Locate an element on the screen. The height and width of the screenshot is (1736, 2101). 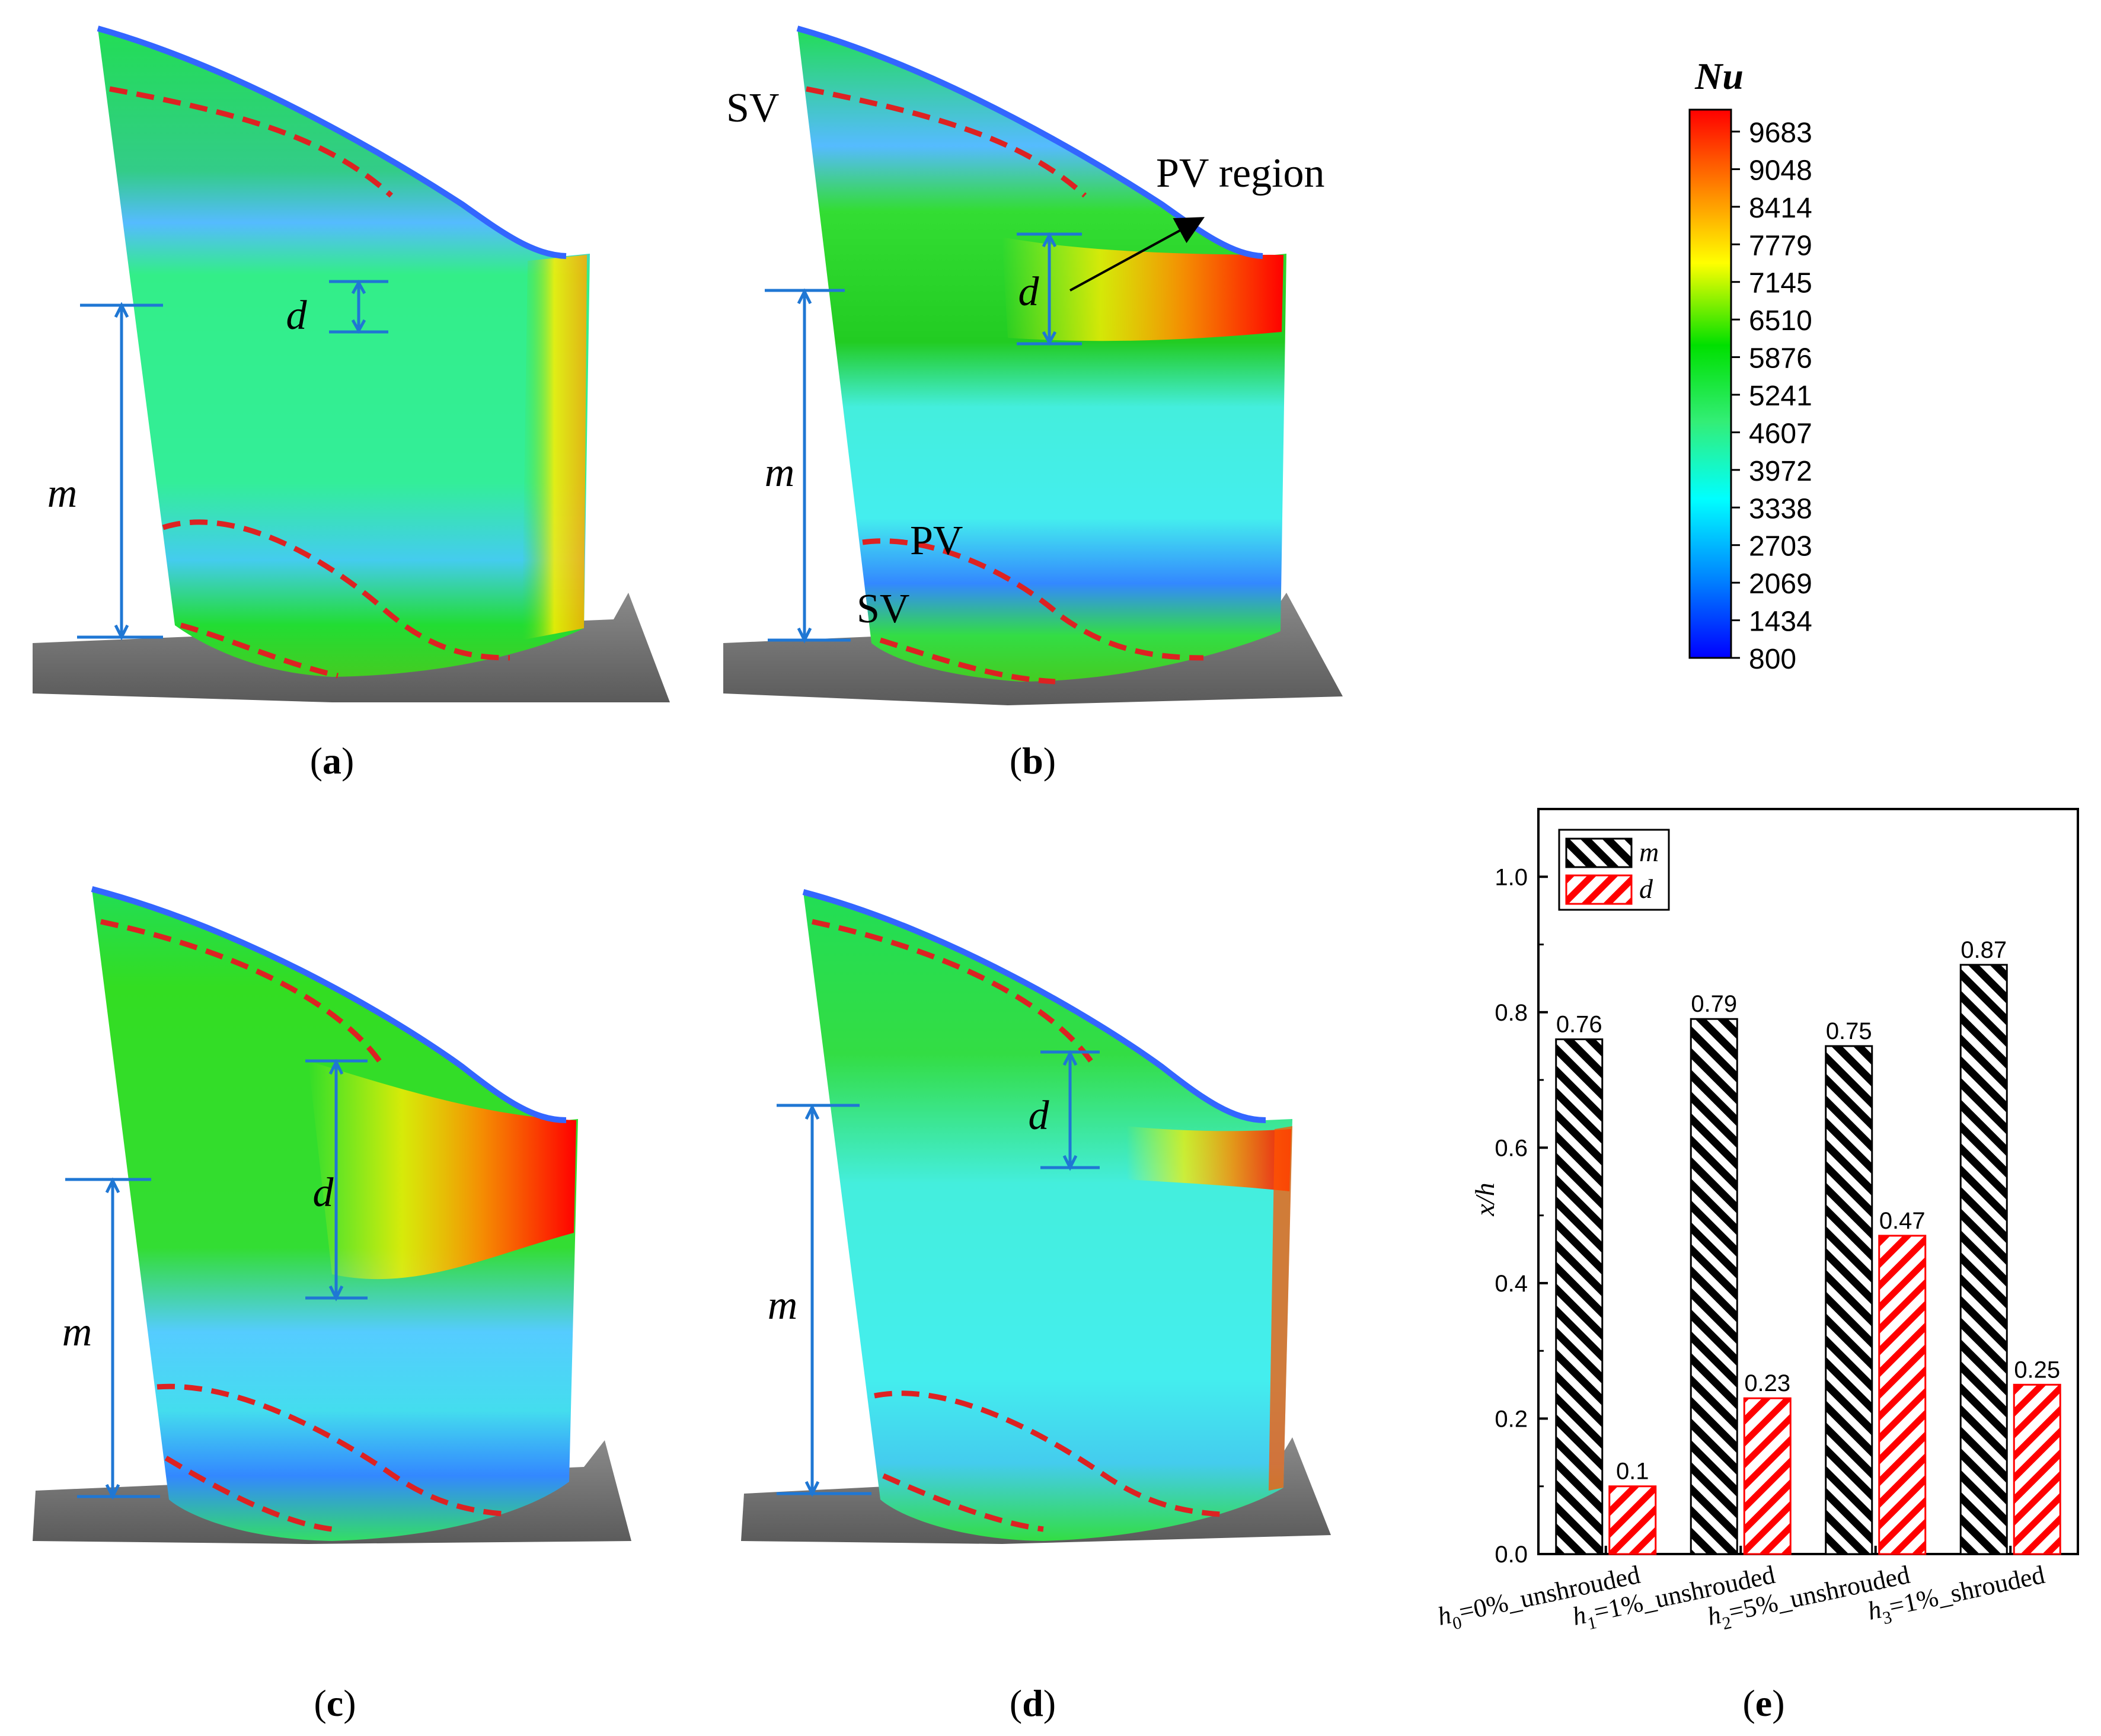
panel-c: m d (c) is located at coordinates (332, 1305).